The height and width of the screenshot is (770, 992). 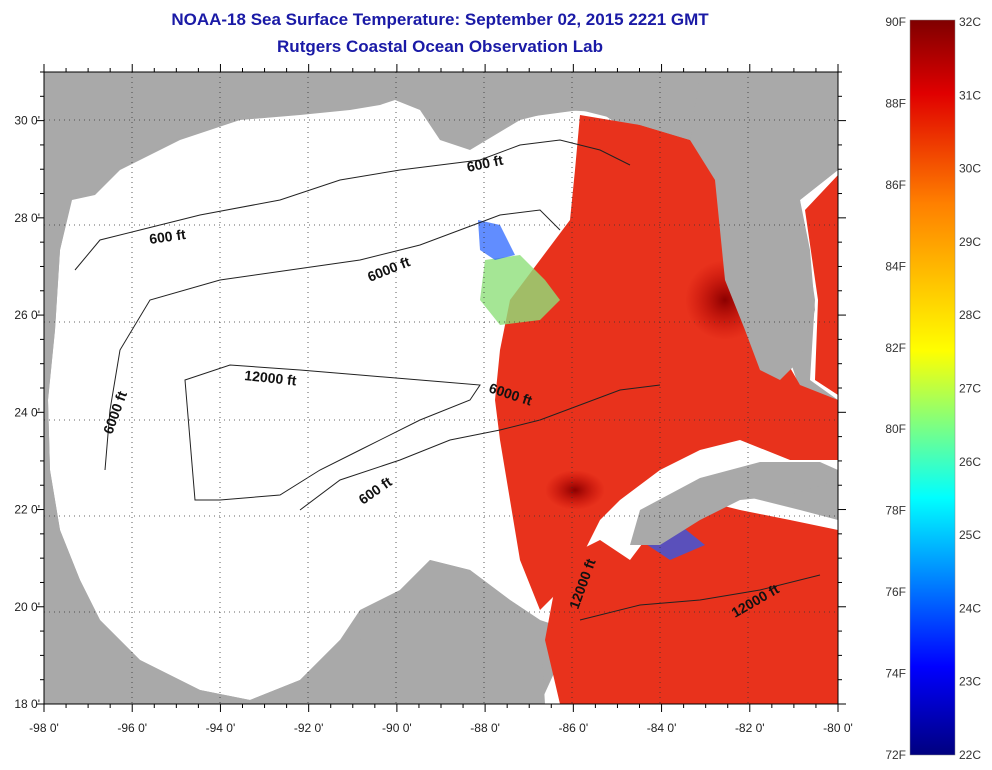 What do you see at coordinates (895, 674) in the screenshot?
I see `colorbar-label-f: 74F` at bounding box center [895, 674].